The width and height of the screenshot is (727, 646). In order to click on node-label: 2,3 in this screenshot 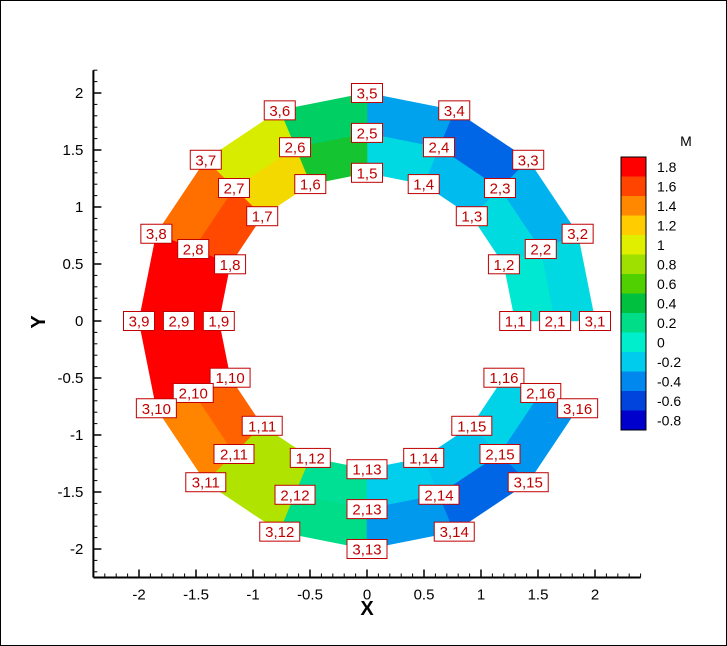, I will do `click(500, 187)`.